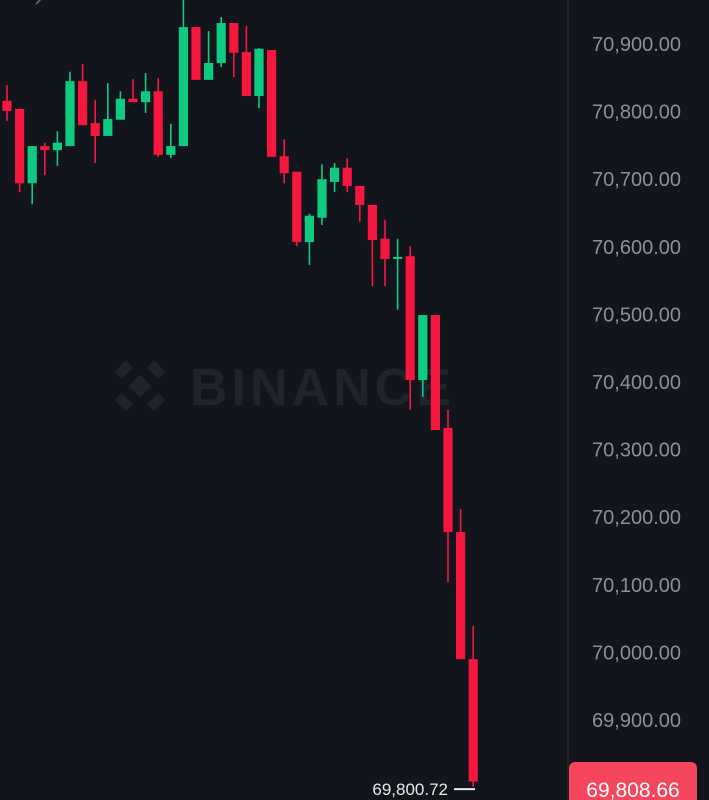 This screenshot has height=800, width=709. I want to click on price-tick-label: 70,900.00, so click(636, 45).